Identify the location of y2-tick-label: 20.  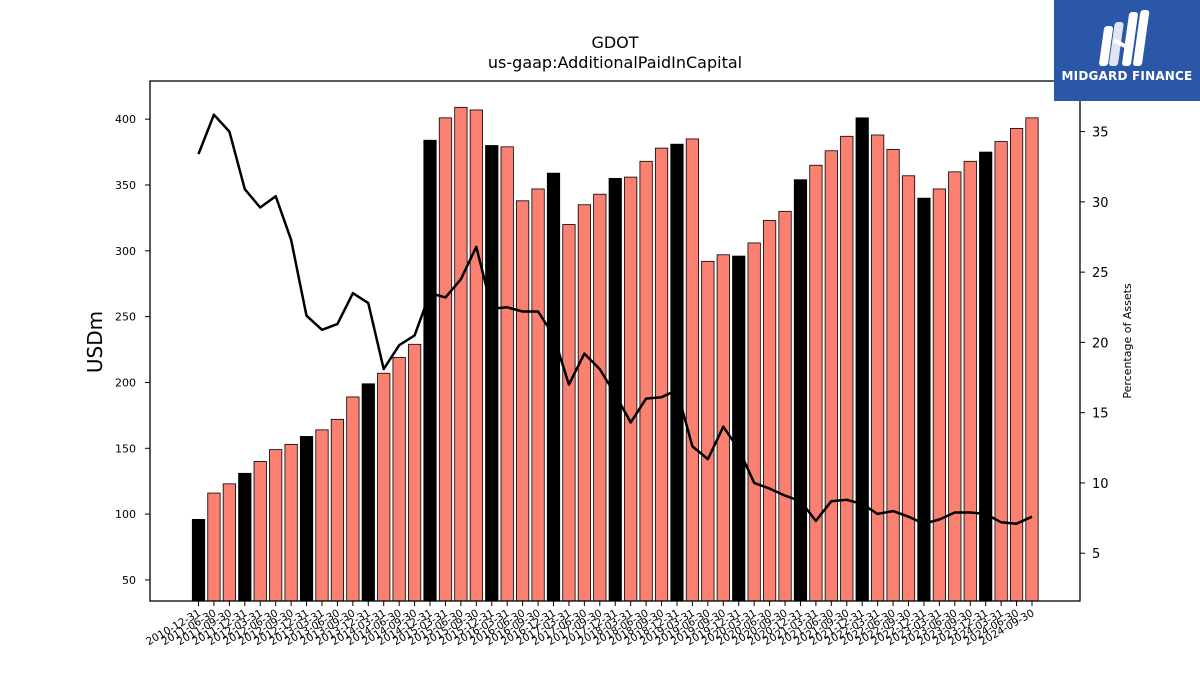
(1100, 343).